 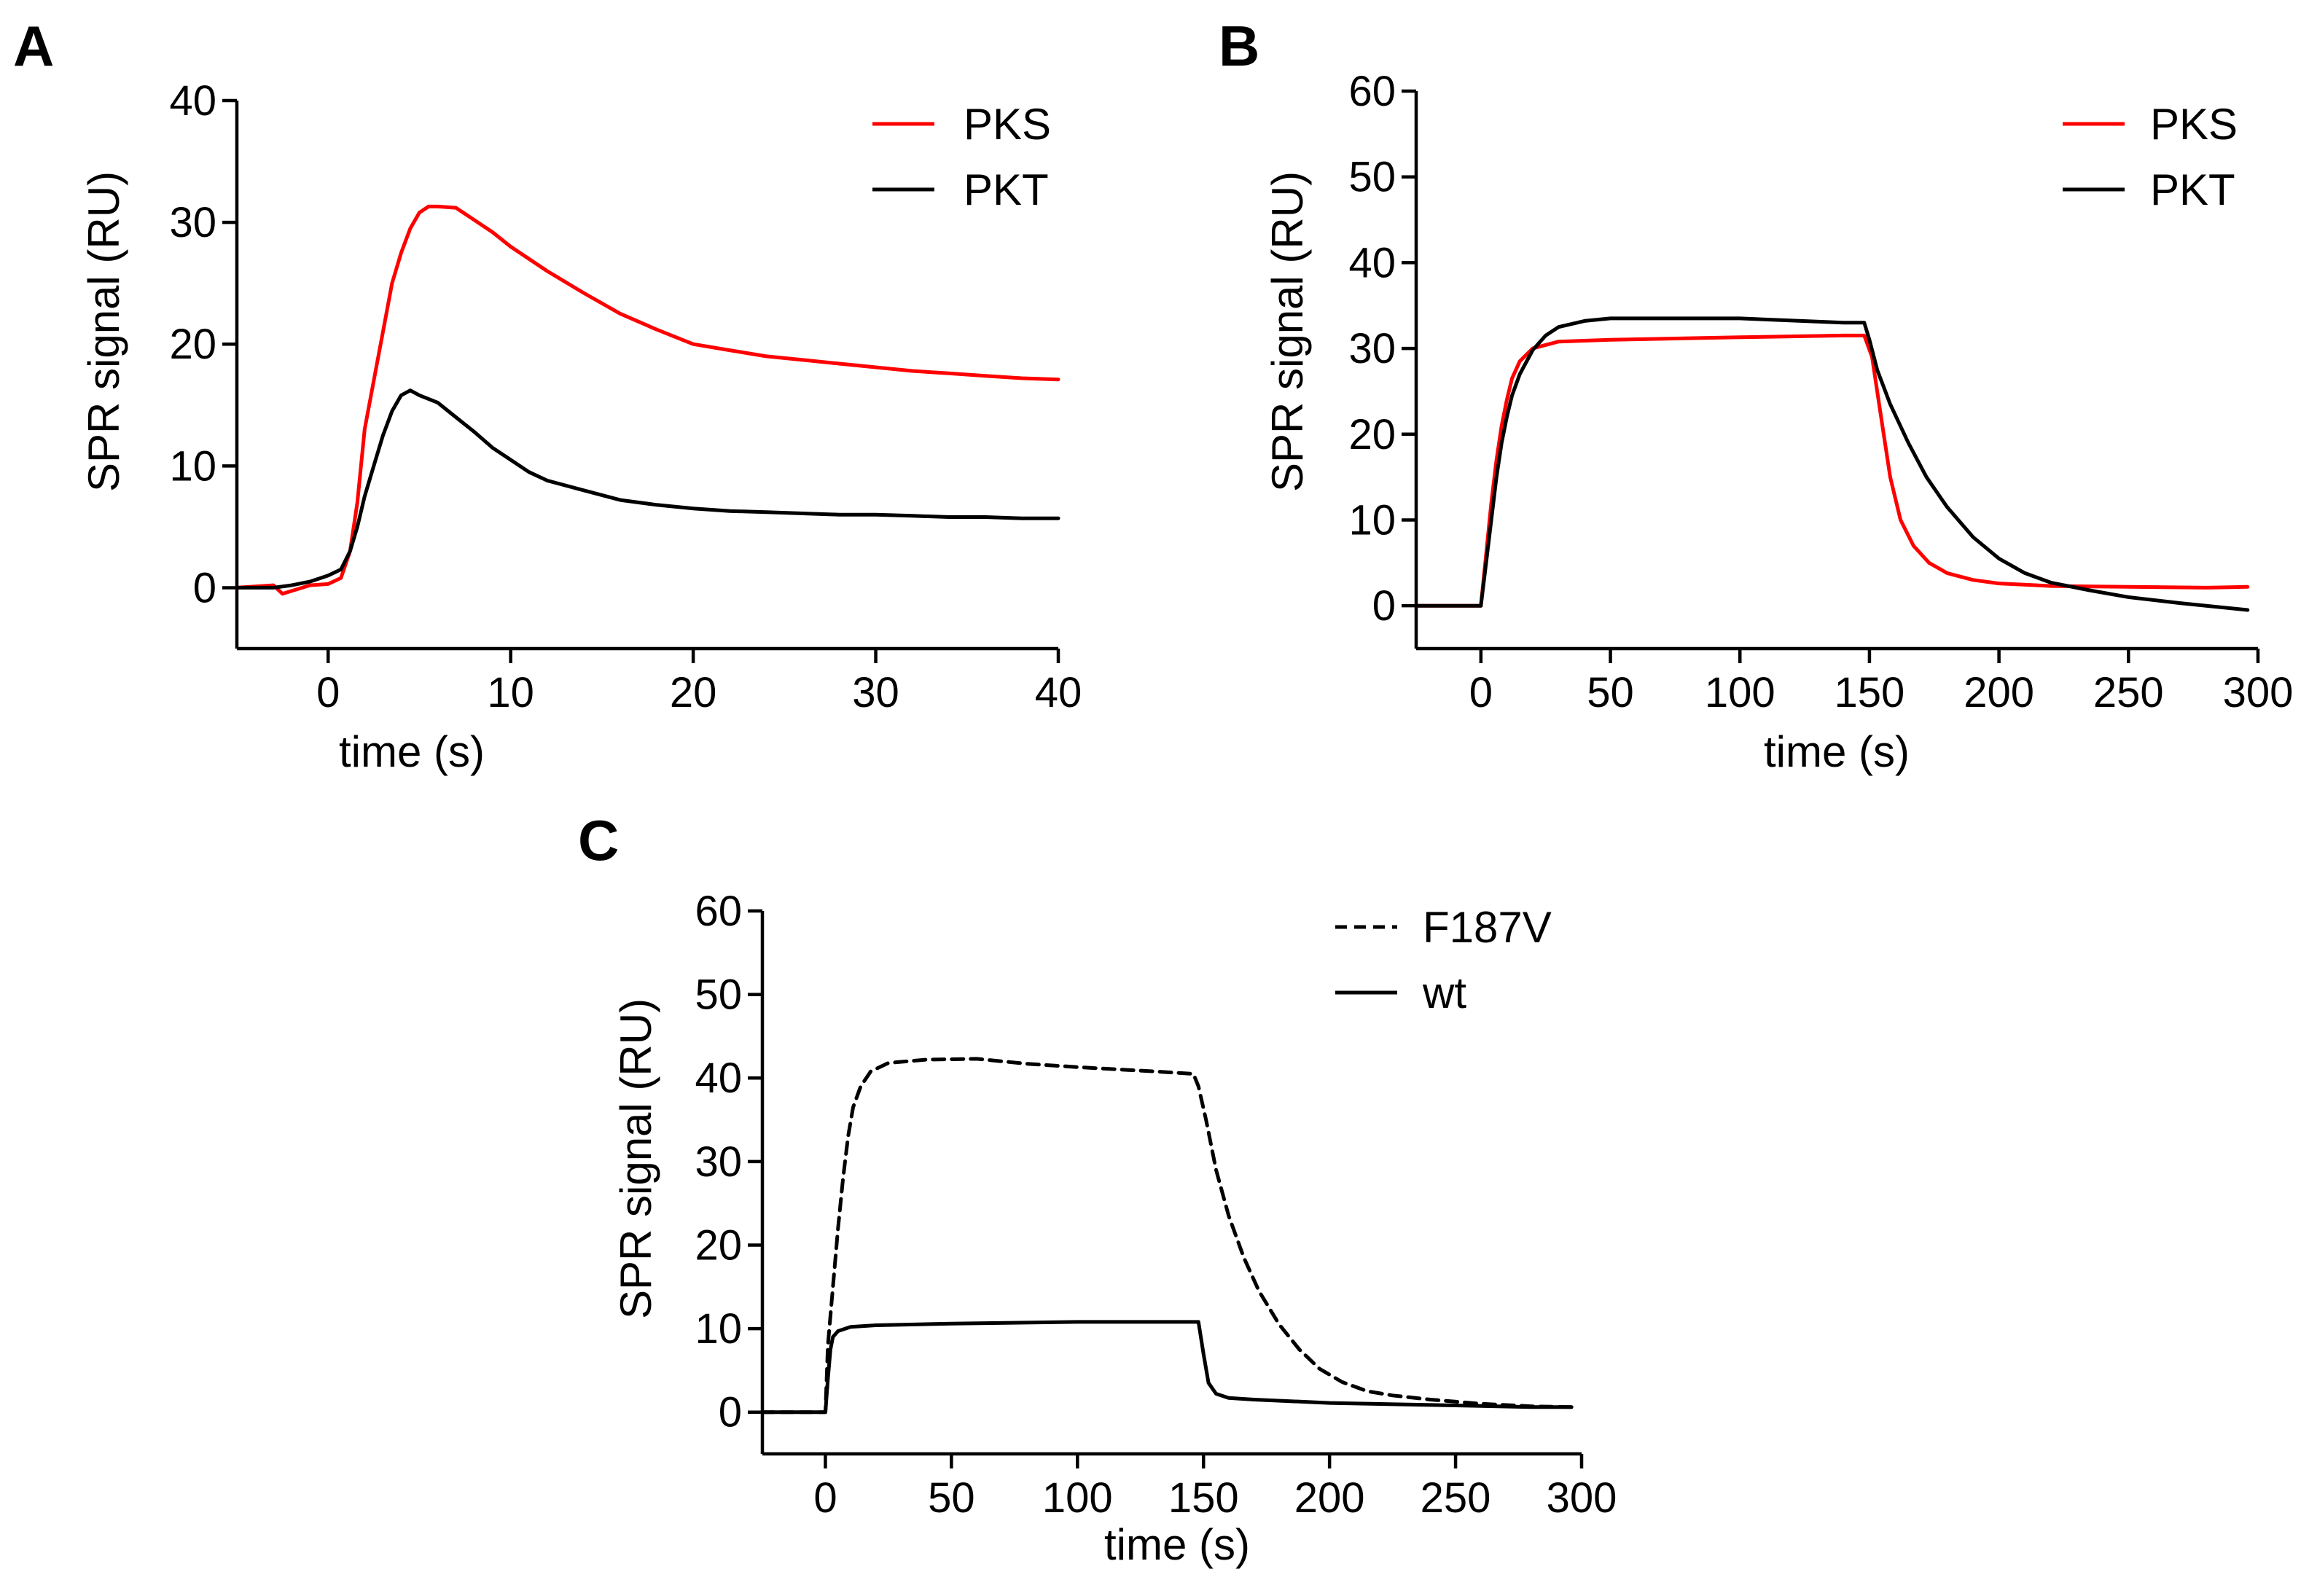 What do you see at coordinates (1239, 46) in the screenshot?
I see `panel-letter-b: B` at bounding box center [1239, 46].